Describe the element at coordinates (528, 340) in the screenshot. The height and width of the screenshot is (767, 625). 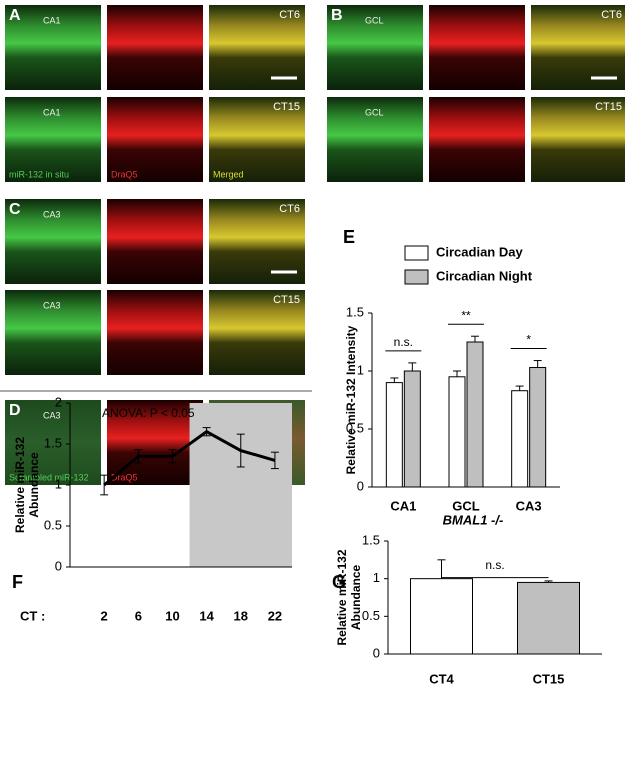
I see `significance-label: *` at that location.